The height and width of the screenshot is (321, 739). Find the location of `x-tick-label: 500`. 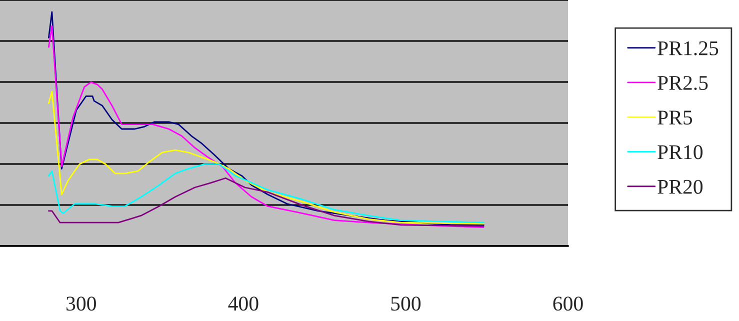

x-tick-label: 500 is located at coordinates (406, 303).